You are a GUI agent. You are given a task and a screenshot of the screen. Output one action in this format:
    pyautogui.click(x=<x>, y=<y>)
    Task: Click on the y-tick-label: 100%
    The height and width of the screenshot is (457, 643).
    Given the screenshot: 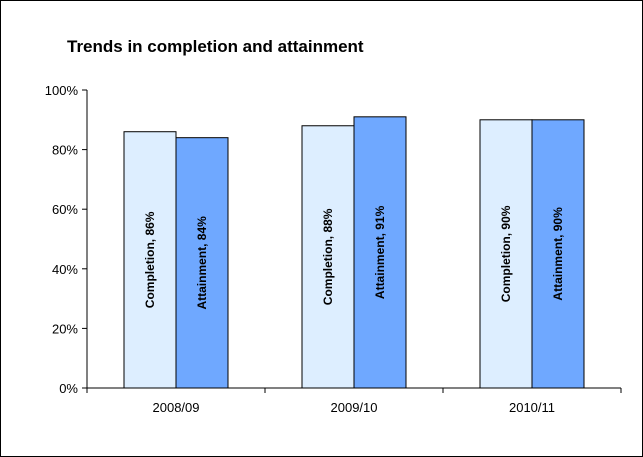 What is the action you would take?
    pyautogui.click(x=62, y=90)
    